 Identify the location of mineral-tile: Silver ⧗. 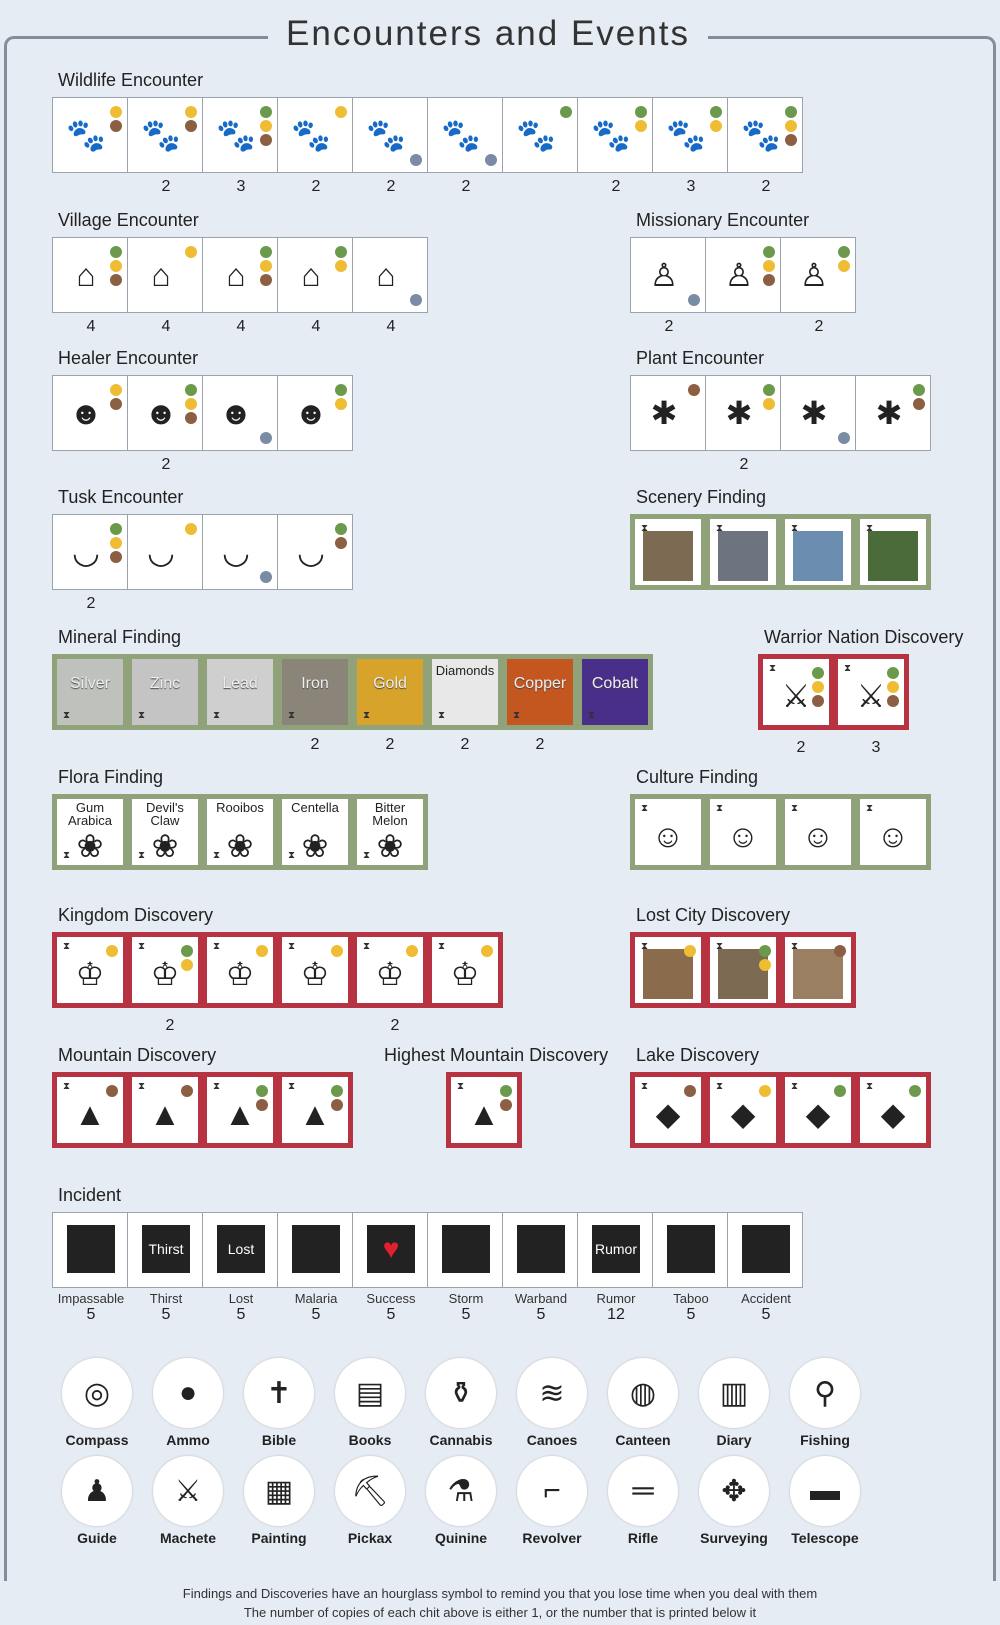
(90, 692).